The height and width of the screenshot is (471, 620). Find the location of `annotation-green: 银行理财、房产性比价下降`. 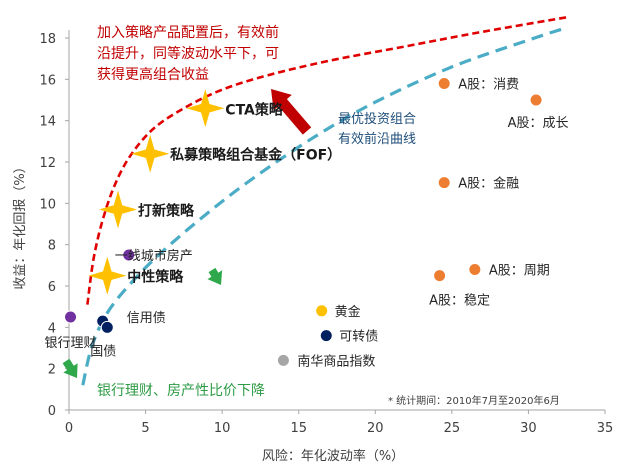

annotation-green: 银行理财、房产性比价下降 is located at coordinates (181, 391).